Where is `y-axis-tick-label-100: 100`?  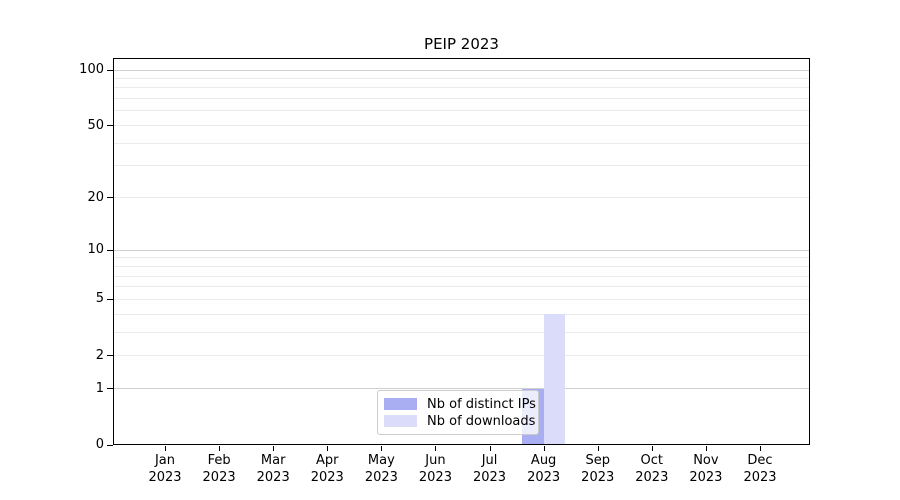
y-axis-tick-label-100: 100 is located at coordinates (91, 69).